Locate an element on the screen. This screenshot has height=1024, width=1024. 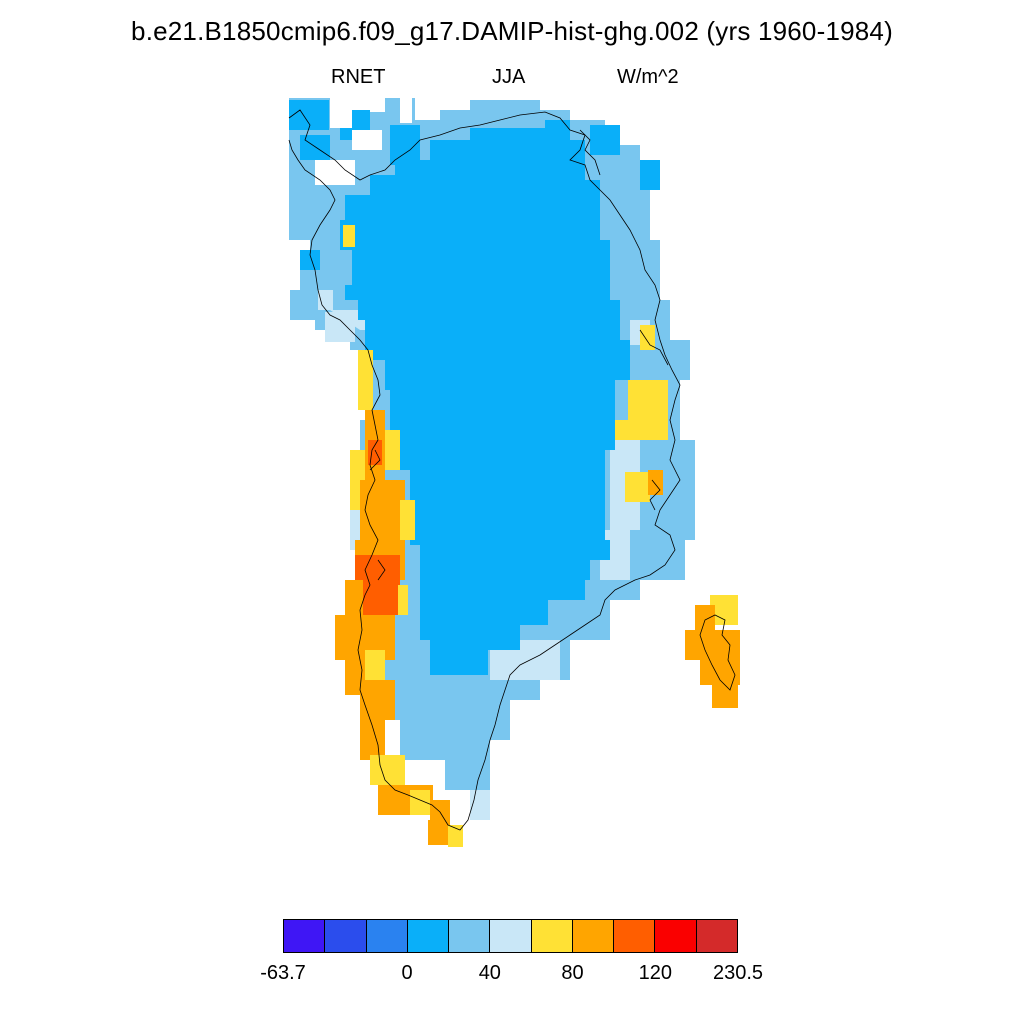
colorbar is located at coordinates (510, 936).